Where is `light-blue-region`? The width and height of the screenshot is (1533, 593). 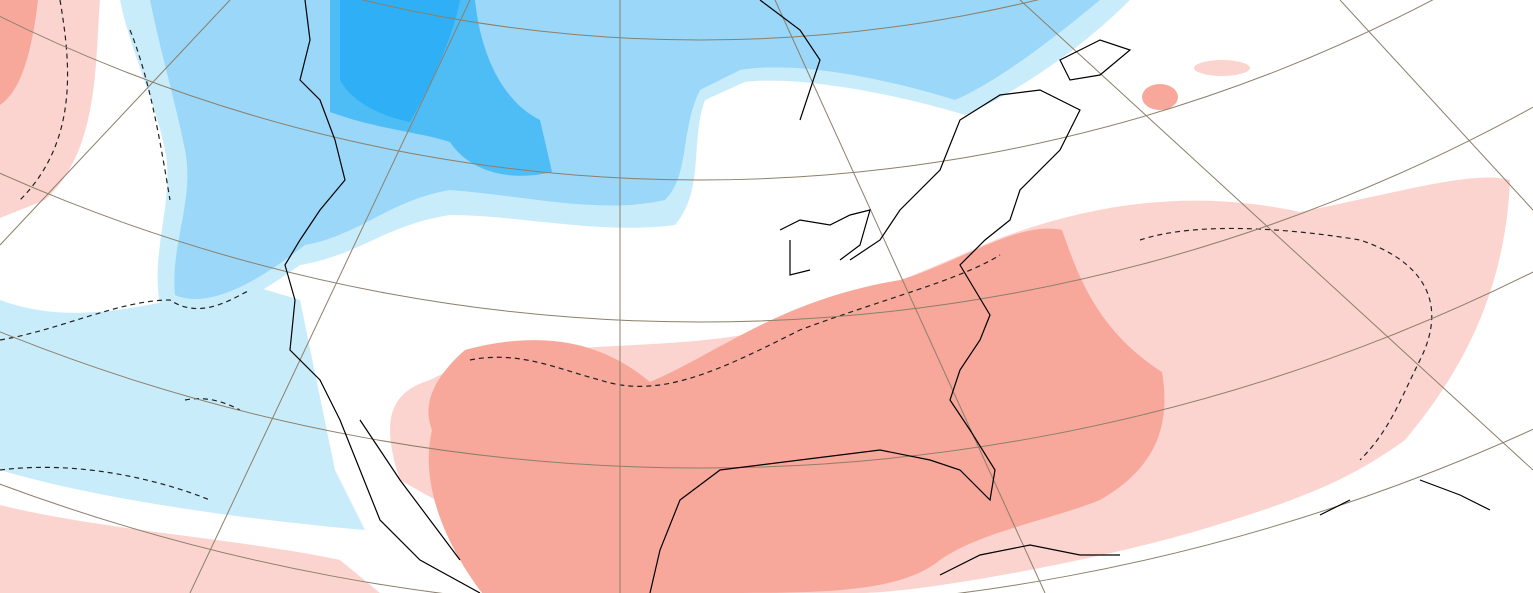
light-blue-region is located at coordinates (182, 407).